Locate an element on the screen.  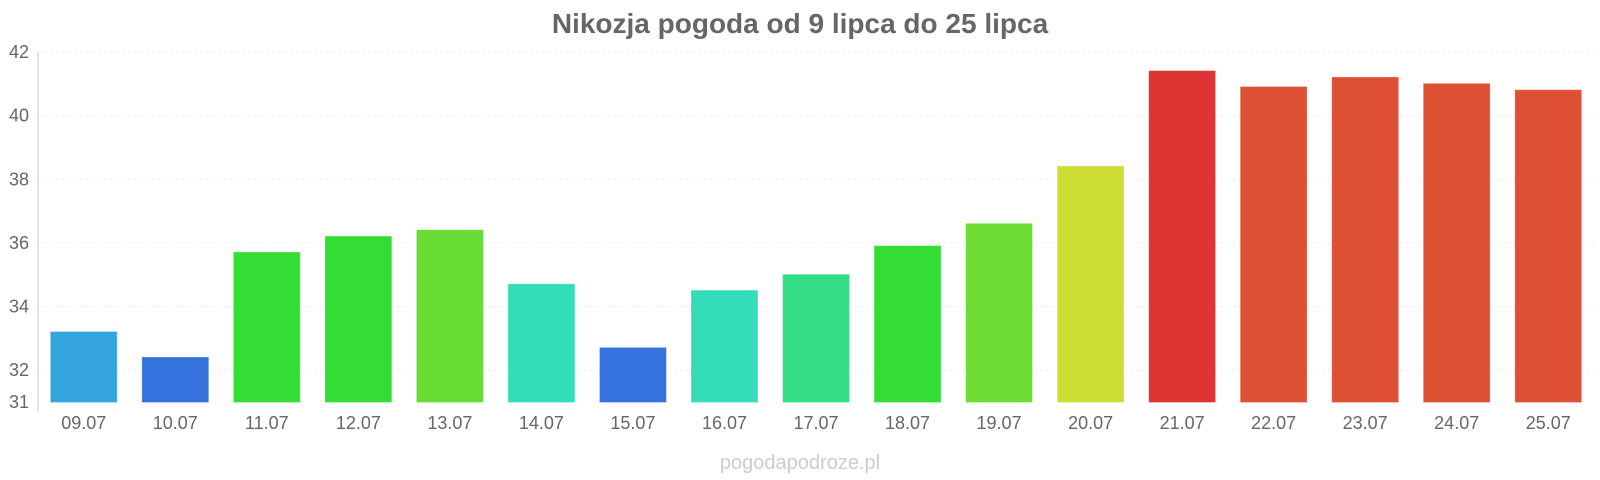
bar-24.07 is located at coordinates (1457, 243).